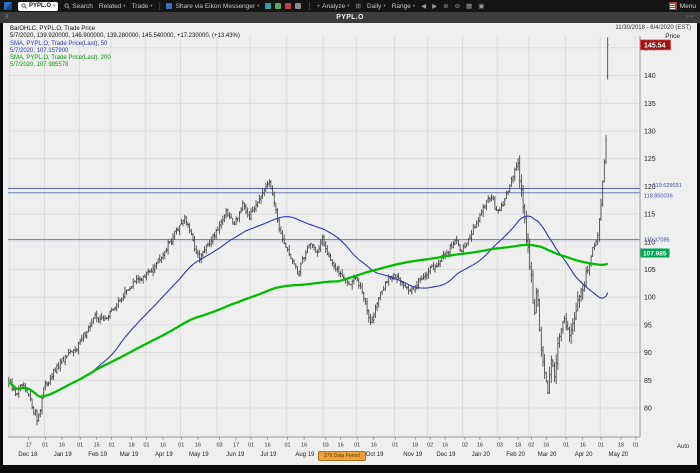 This screenshot has width=700, height=473. I want to click on svg-text: 107.985, so click(655, 253).